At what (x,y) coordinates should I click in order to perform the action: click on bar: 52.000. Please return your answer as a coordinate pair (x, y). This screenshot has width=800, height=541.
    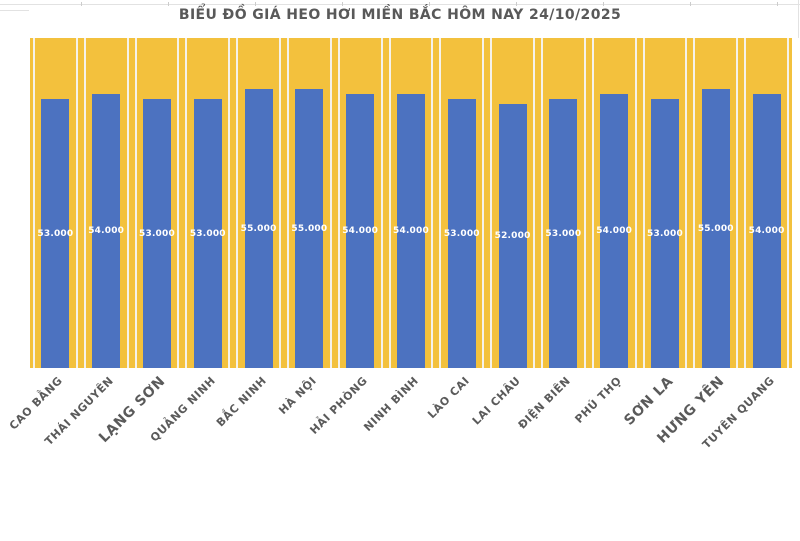
    Looking at the image, I should click on (512, 236).